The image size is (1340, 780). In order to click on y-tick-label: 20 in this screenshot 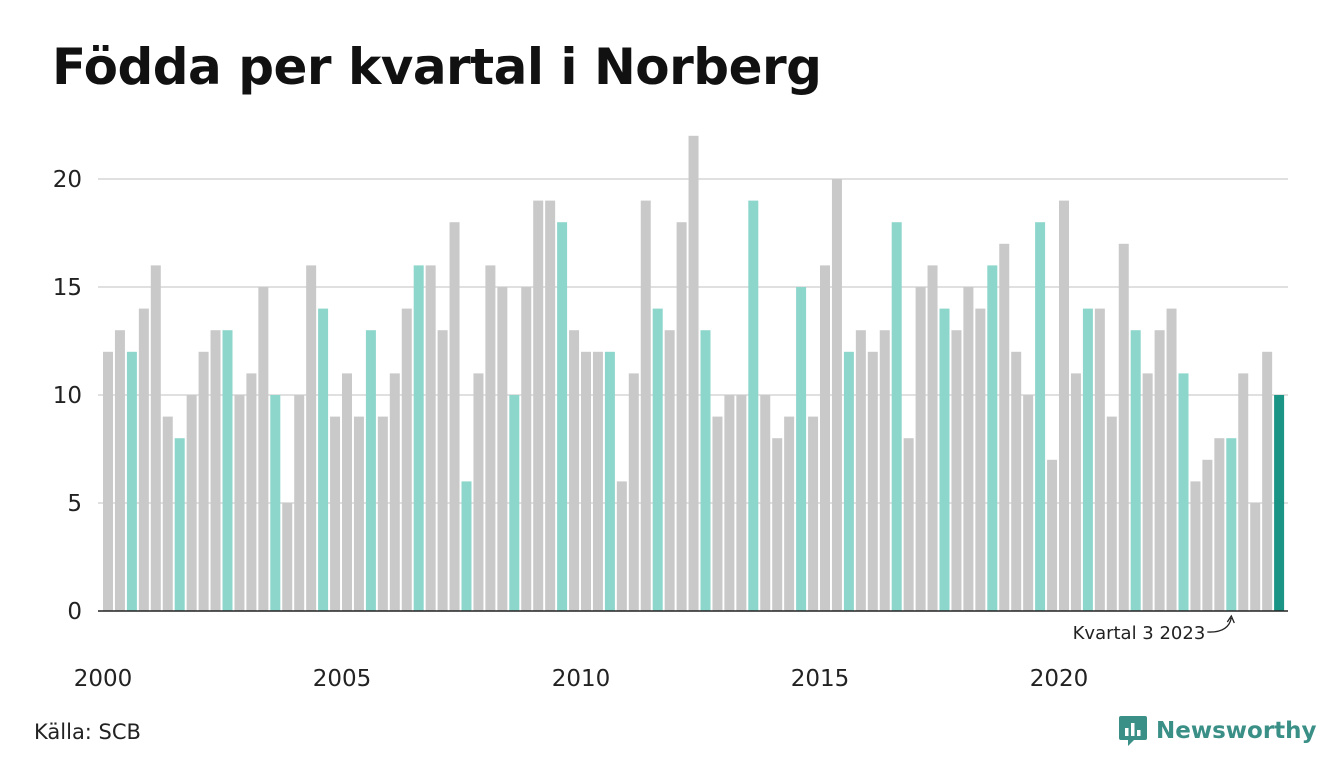, I will do `click(67, 180)`.